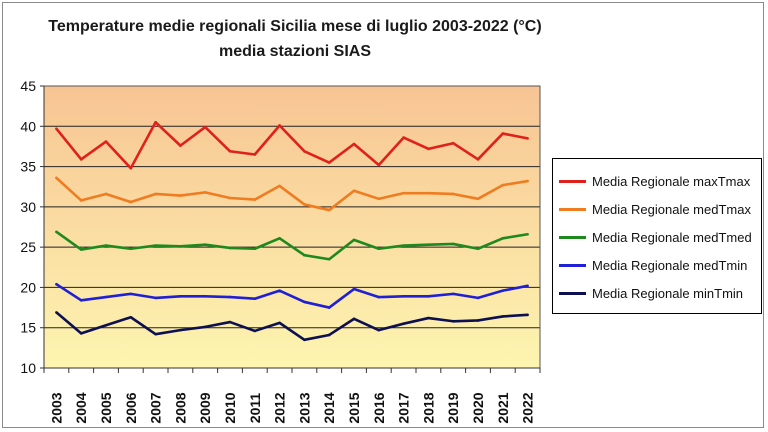 Image resolution: width=768 pixels, height=432 pixels. What do you see at coordinates (329, 407) in the screenshot?
I see `x-tick-label: 2014` at bounding box center [329, 407].